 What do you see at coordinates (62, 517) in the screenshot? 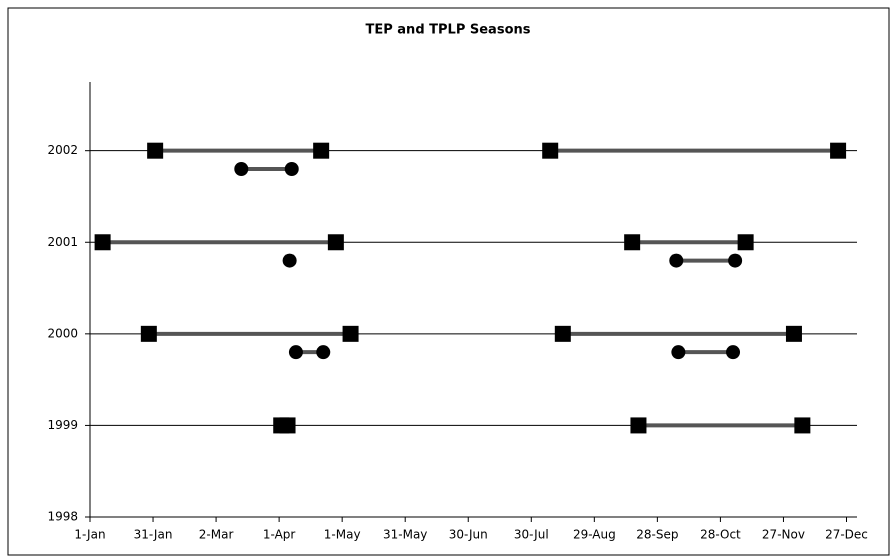
I see `y-tick-label: 1998` at bounding box center [62, 517].